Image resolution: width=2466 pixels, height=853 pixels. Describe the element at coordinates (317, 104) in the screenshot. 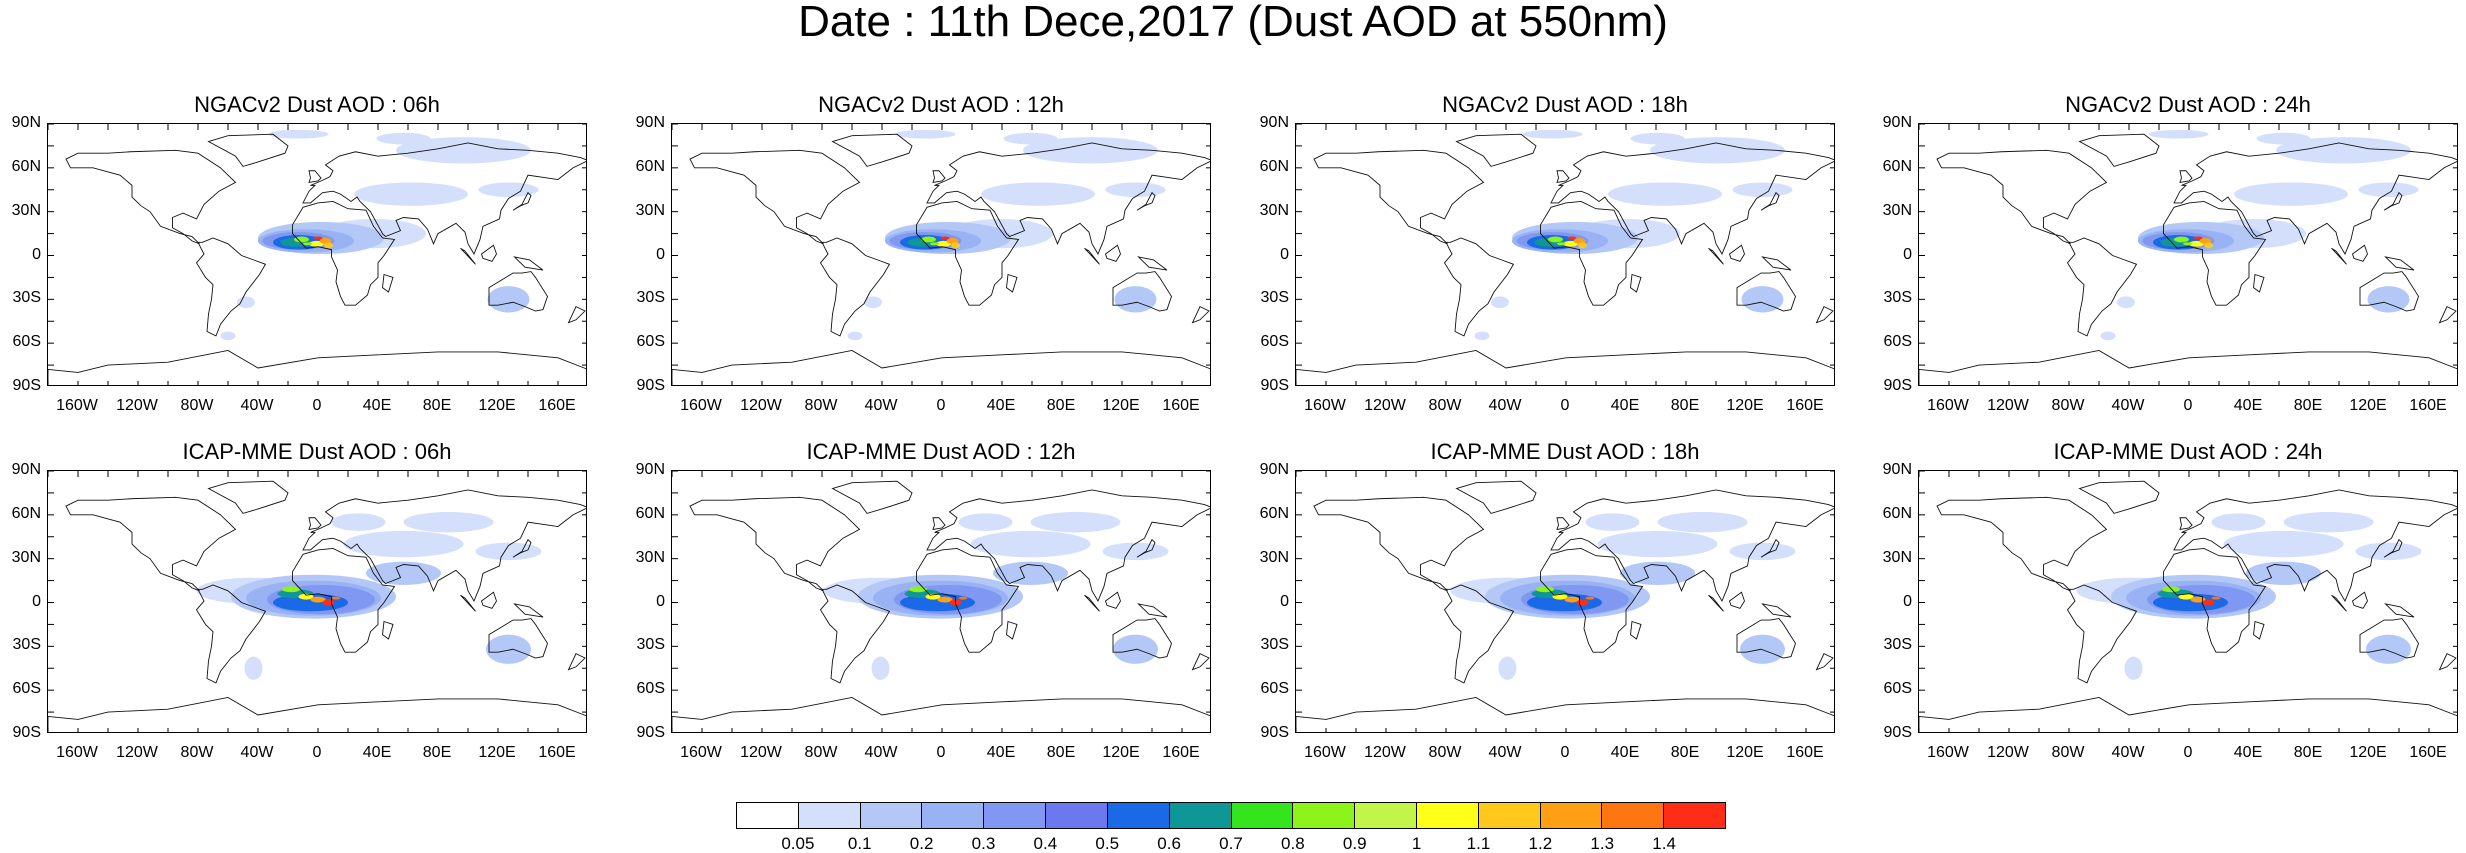

I see `panel-title: NGACv2 Dust AOD : 06h` at that location.